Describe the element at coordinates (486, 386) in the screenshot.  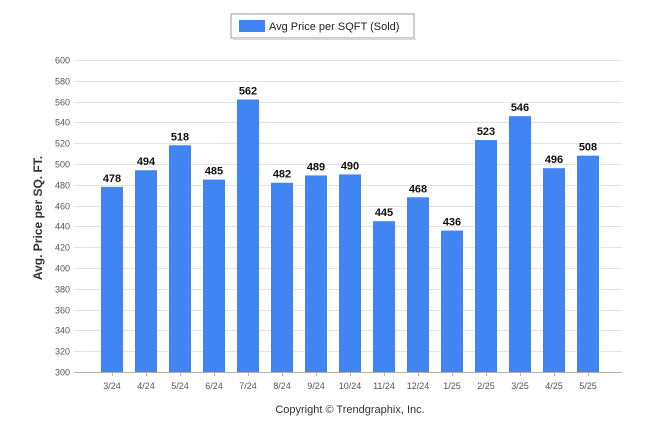
I see `x-tick-label: 2/25` at that location.